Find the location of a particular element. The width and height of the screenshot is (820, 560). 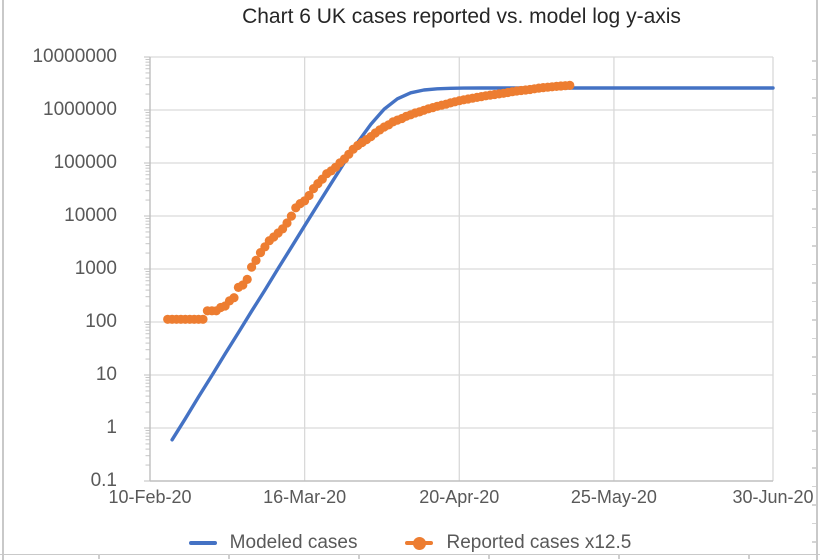

reported-marker-swatch-icon is located at coordinates (419, 543).